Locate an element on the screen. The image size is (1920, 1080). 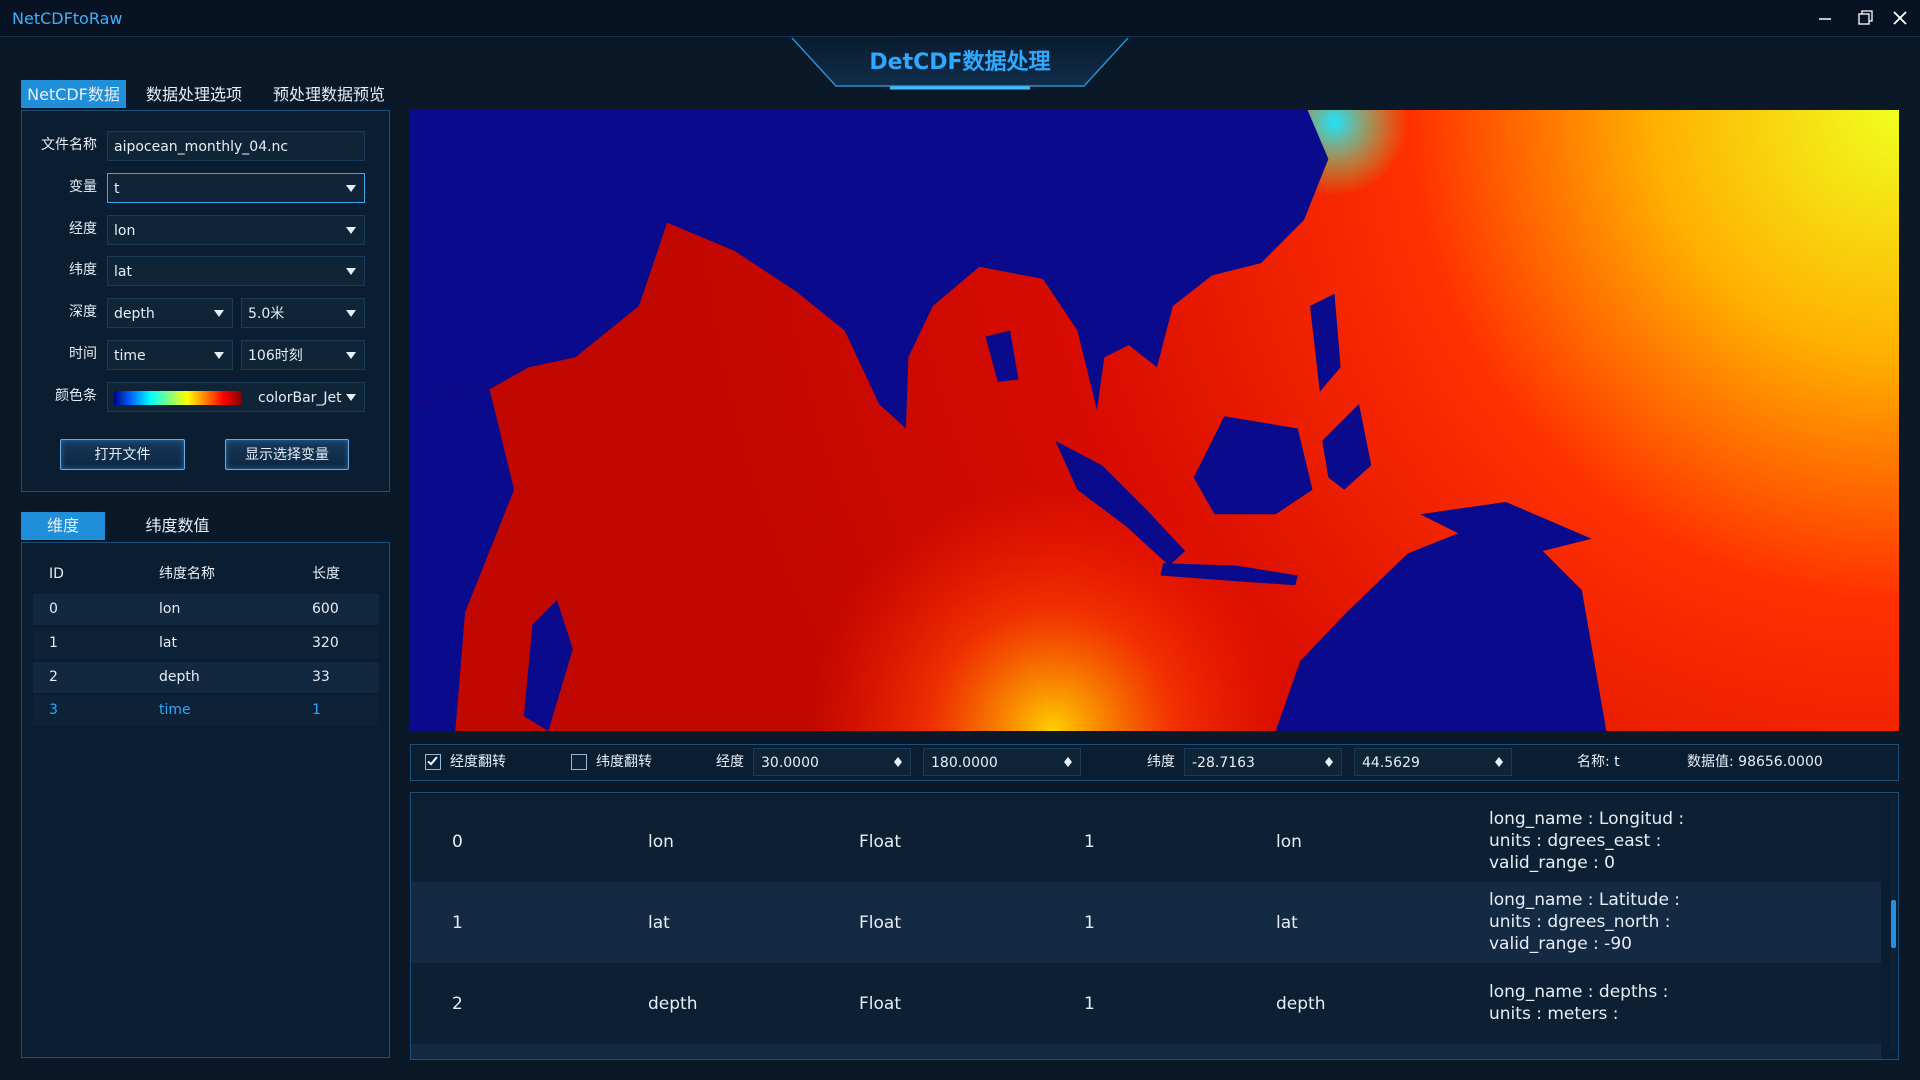
table-cell: 320 is located at coordinates (325, 642).